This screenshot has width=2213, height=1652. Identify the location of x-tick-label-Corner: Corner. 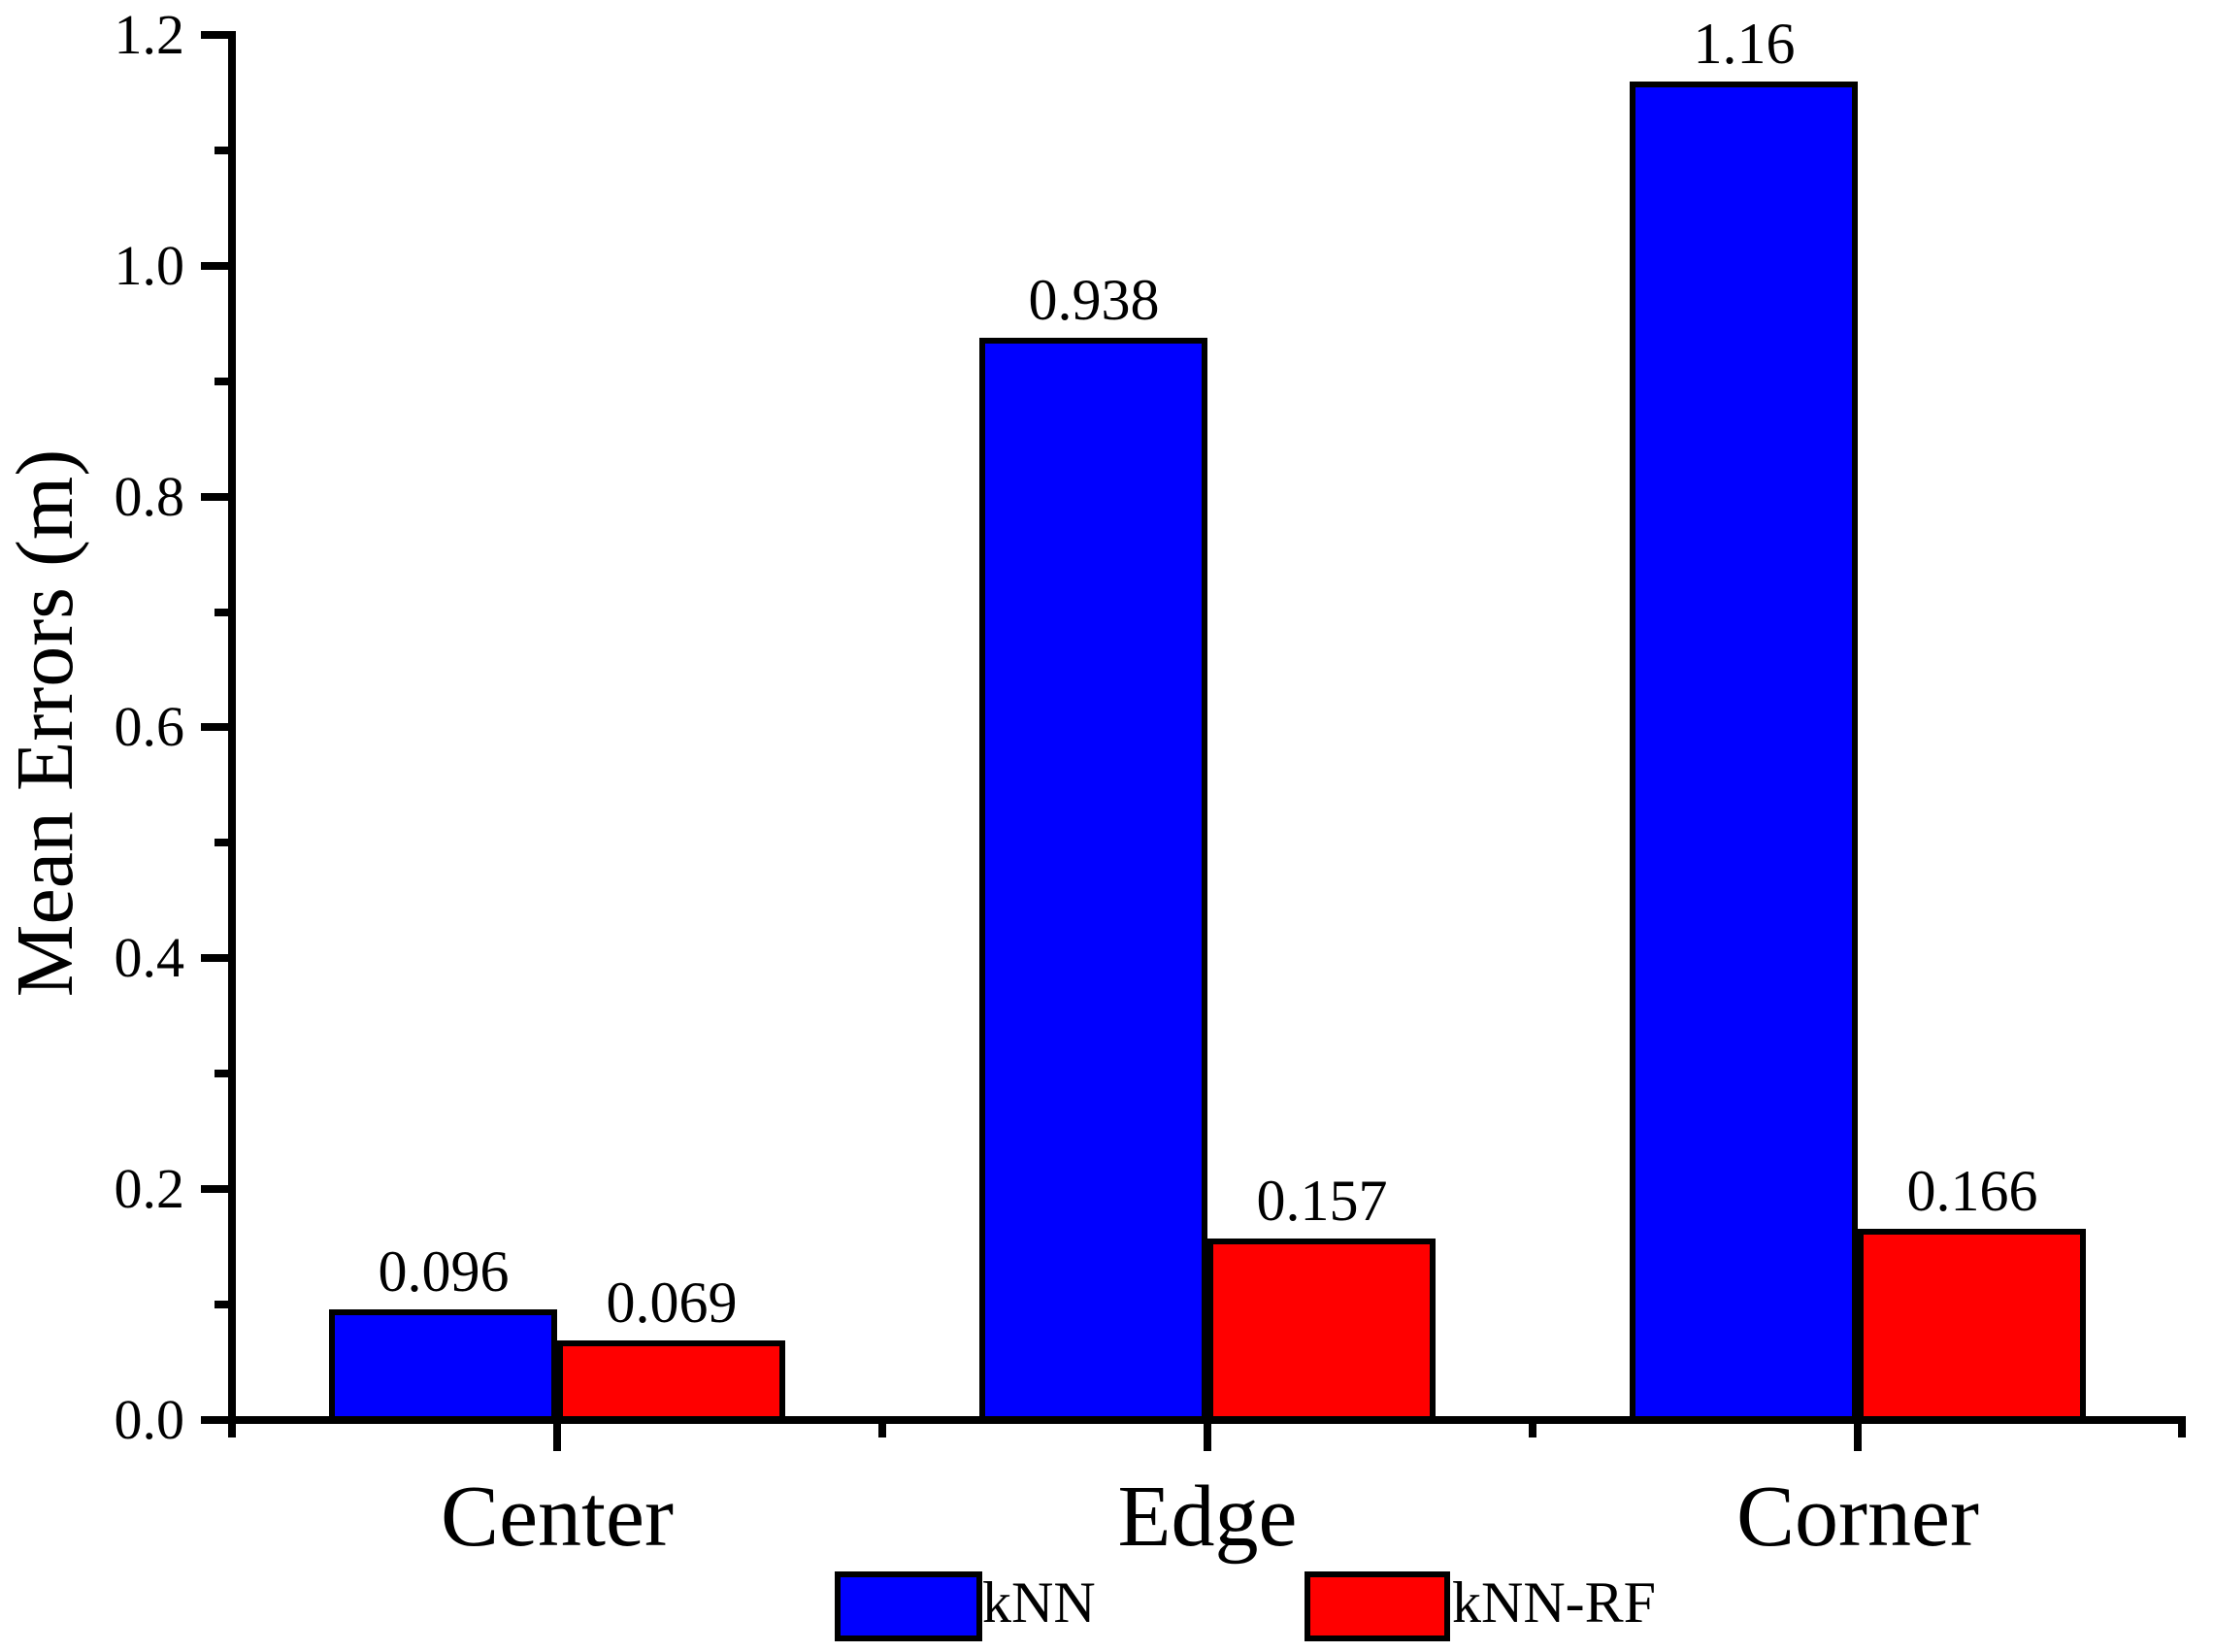
(1857, 1517).